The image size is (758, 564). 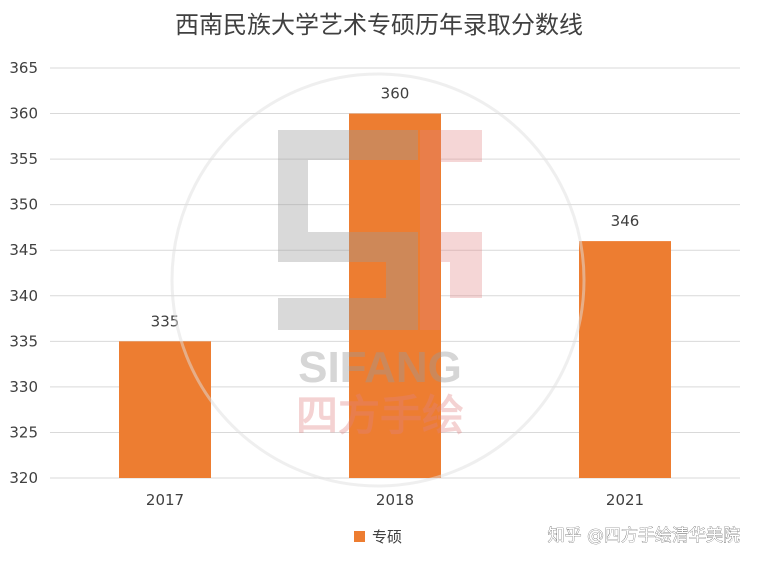 I want to click on watermark-credit: 知乎 @四方手绘清华美院, so click(x=644, y=536).